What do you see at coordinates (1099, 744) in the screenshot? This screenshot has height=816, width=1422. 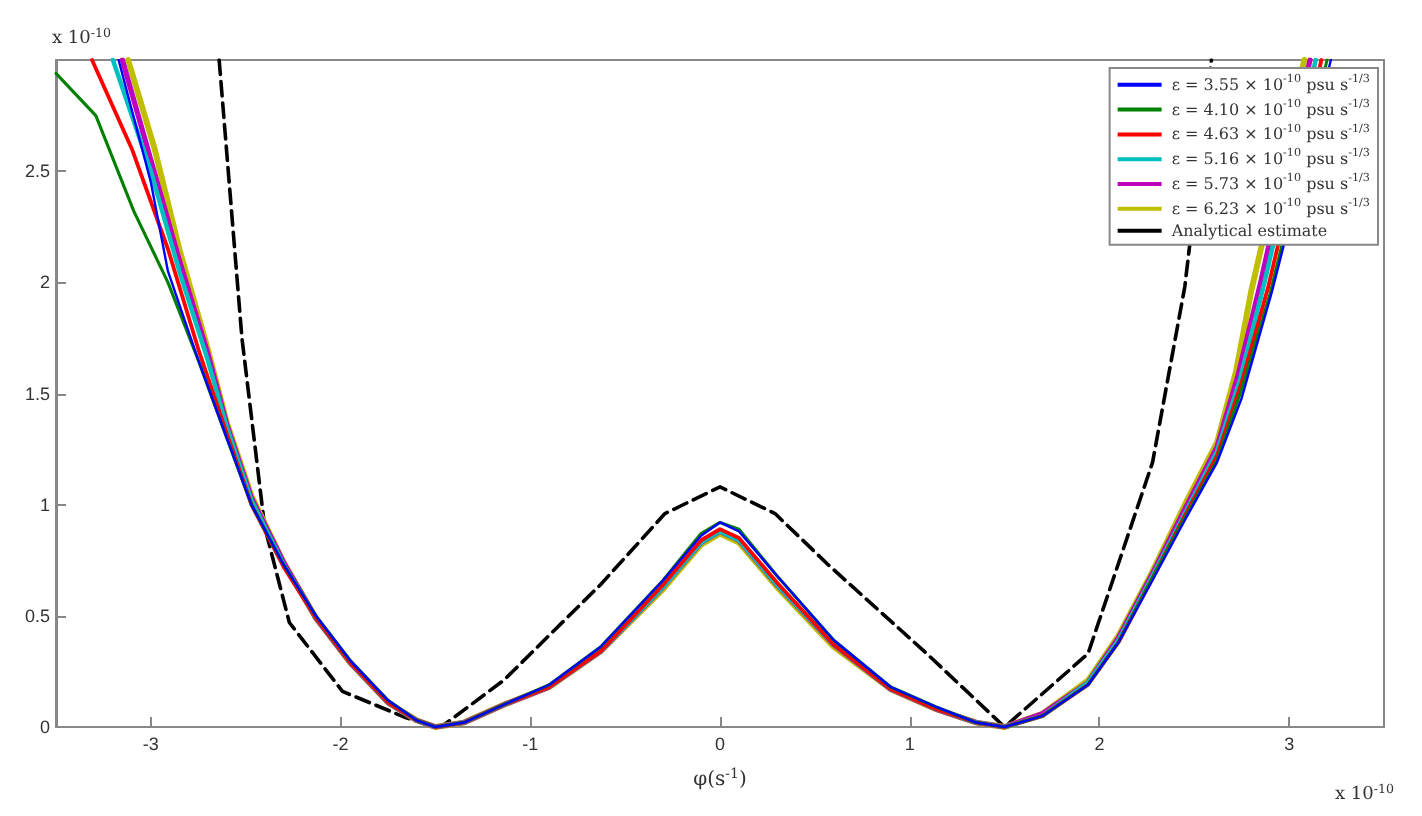 I see `x-tick-label: 2` at bounding box center [1099, 744].